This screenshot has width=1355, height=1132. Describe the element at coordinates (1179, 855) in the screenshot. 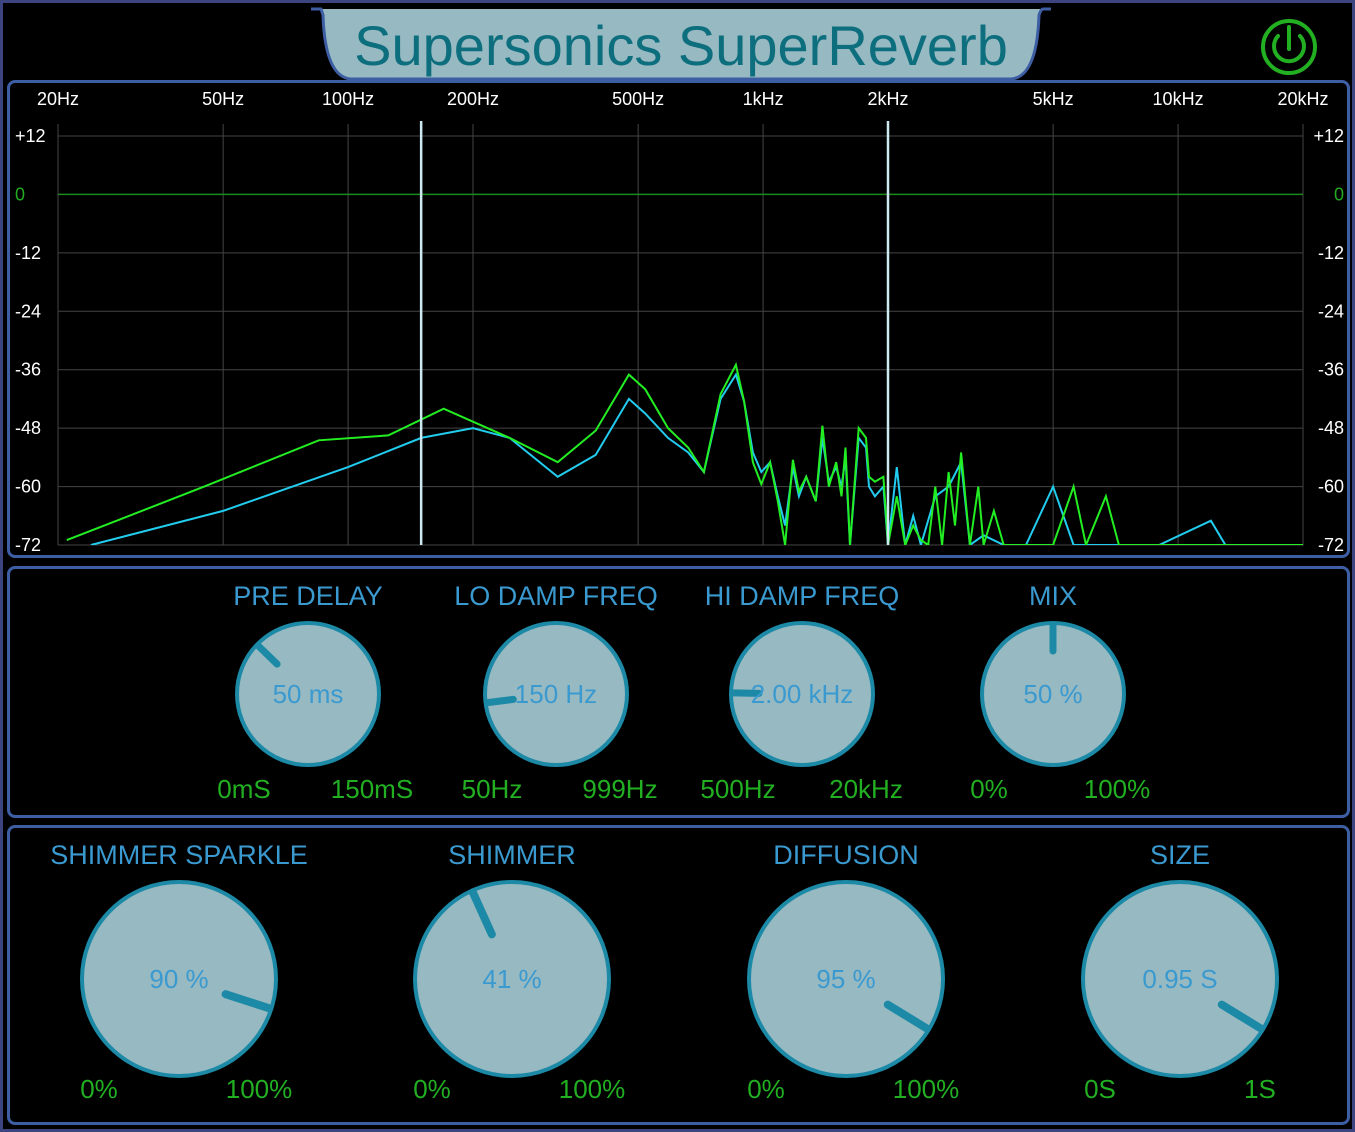

I see `size-label: SIZE` at that location.